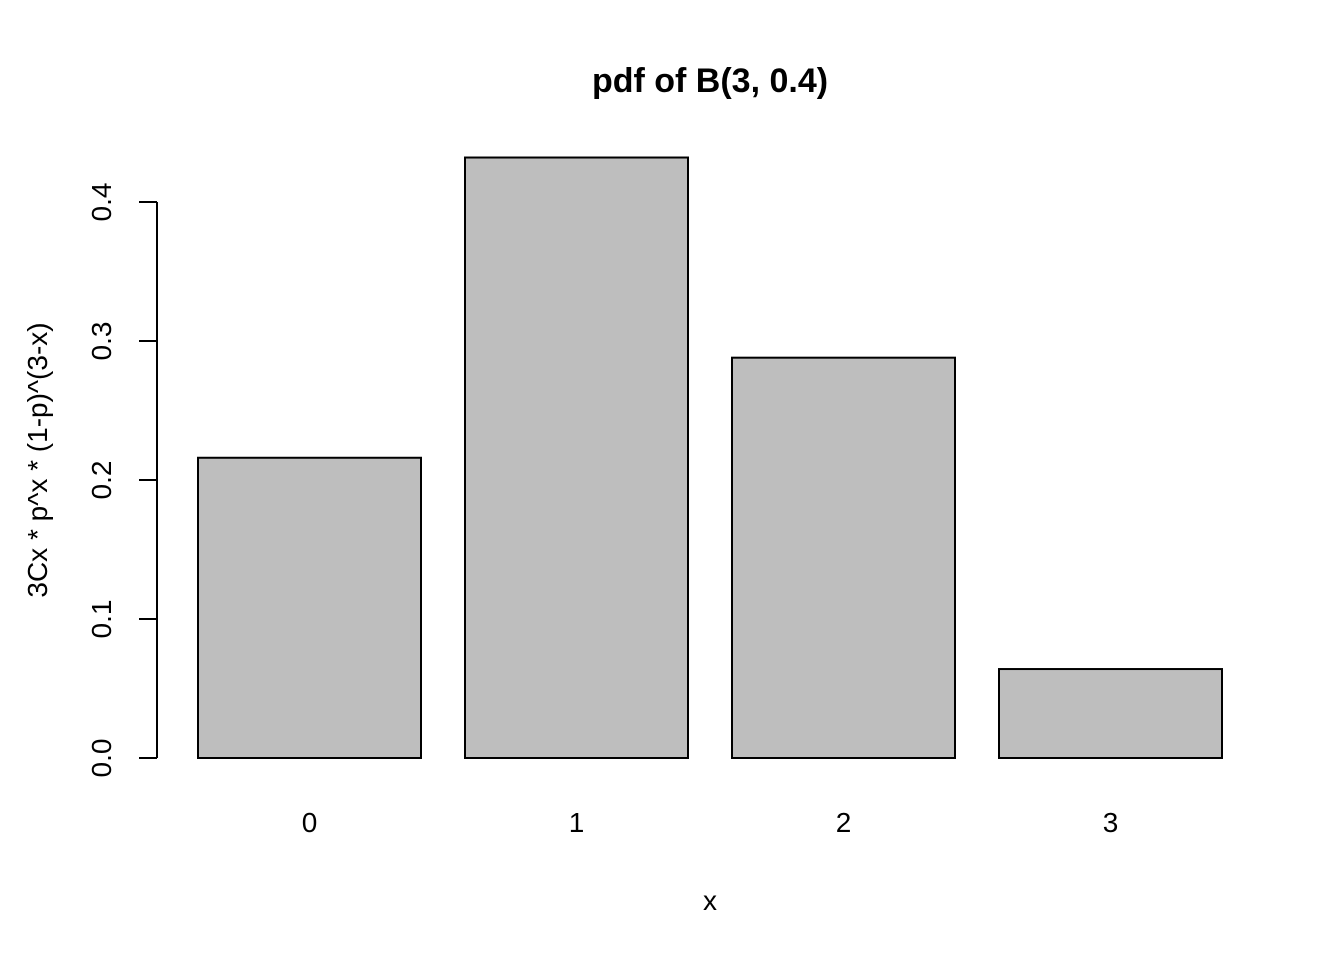 The image size is (1344, 960). What do you see at coordinates (1111, 822) in the screenshot?
I see `x-tick-label: 3` at bounding box center [1111, 822].